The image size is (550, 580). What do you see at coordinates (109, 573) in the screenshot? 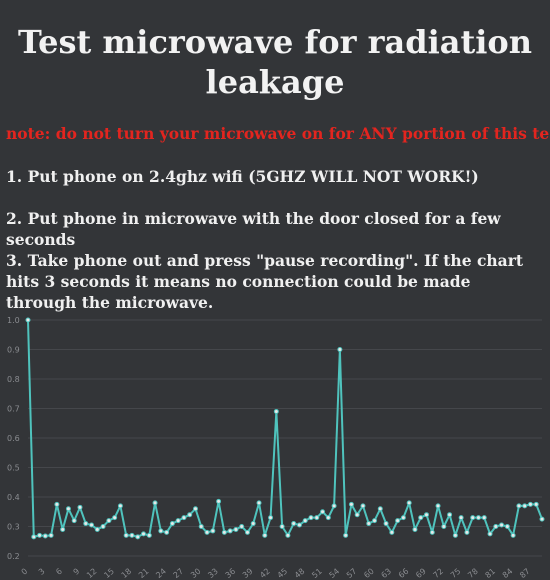
I see `x-tick-label: 15` at bounding box center [109, 573].